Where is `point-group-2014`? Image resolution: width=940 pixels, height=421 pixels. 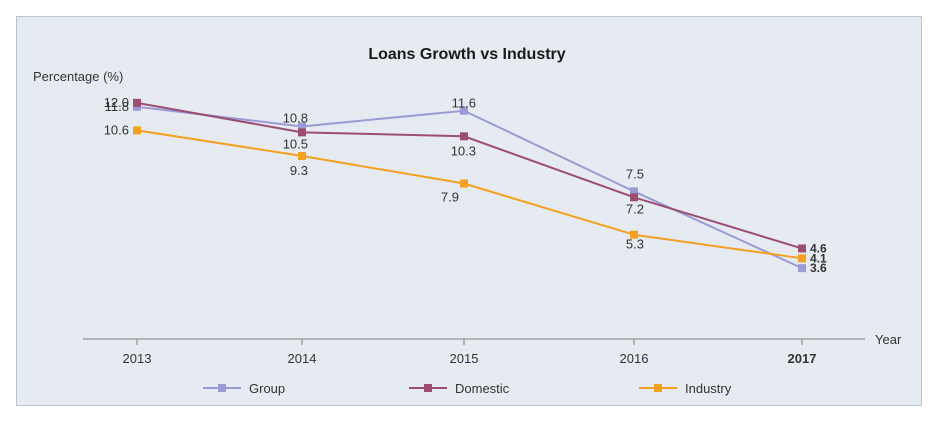 point-group-2014 is located at coordinates (302, 126).